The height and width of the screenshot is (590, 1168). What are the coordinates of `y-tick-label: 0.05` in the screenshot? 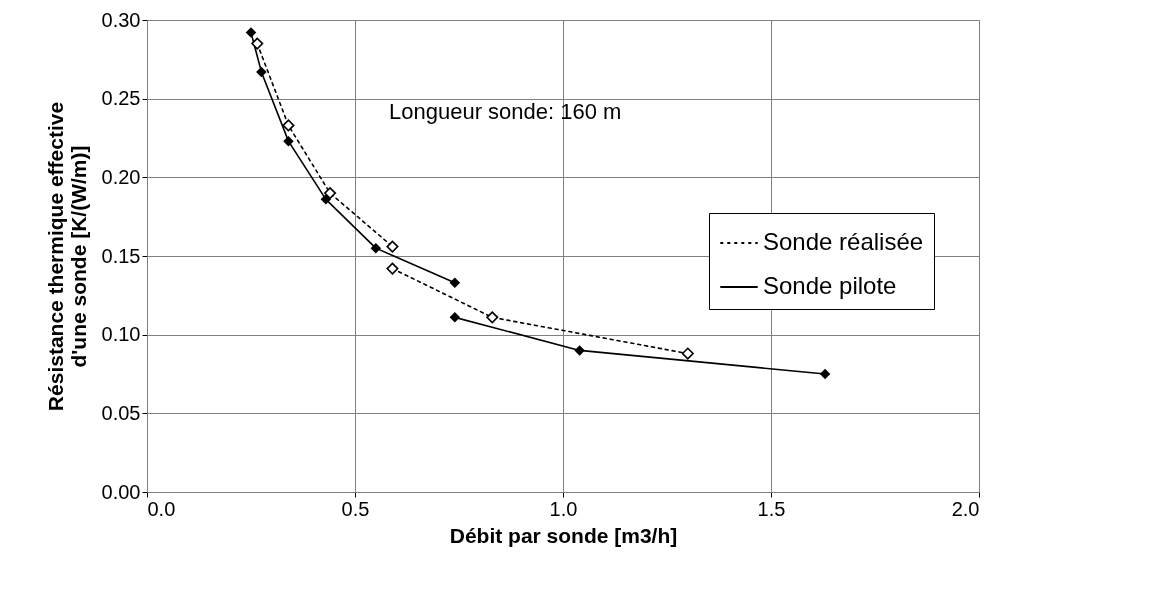 It's located at (121, 412).